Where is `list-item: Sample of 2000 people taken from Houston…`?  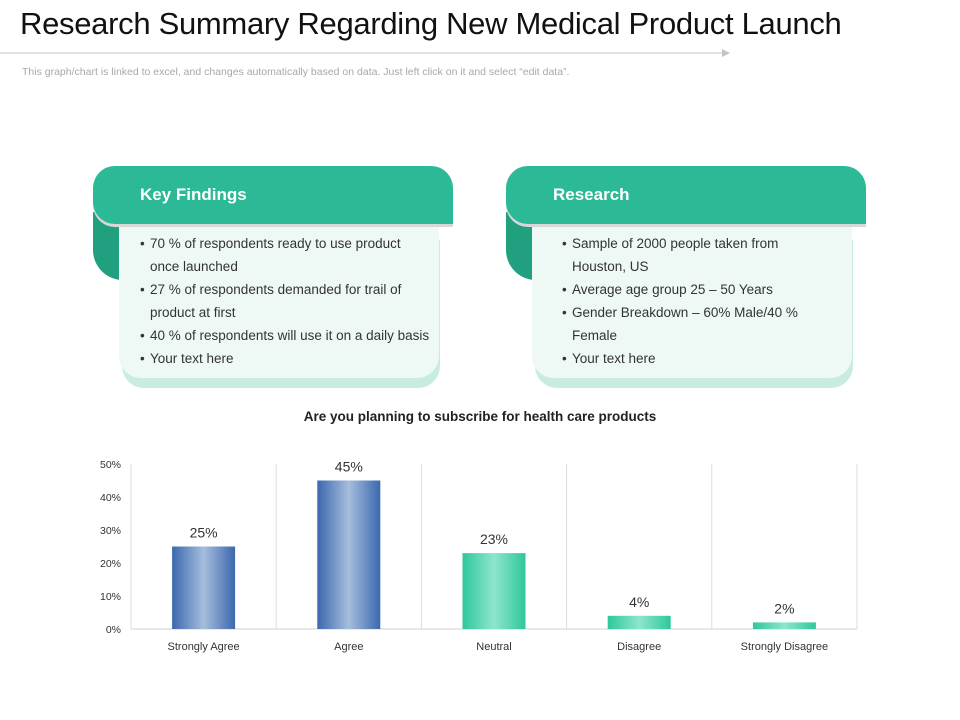
list-item: Sample of 2000 people taken from Houston… is located at coordinates (697, 255).